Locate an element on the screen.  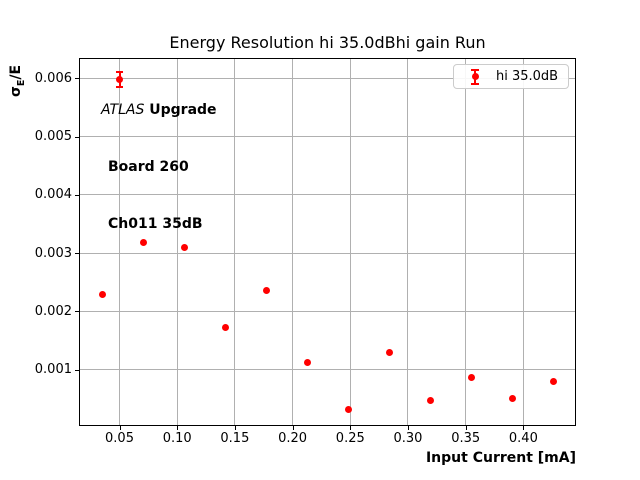
y-tick-label: 0.004 is located at coordinates (53, 195).